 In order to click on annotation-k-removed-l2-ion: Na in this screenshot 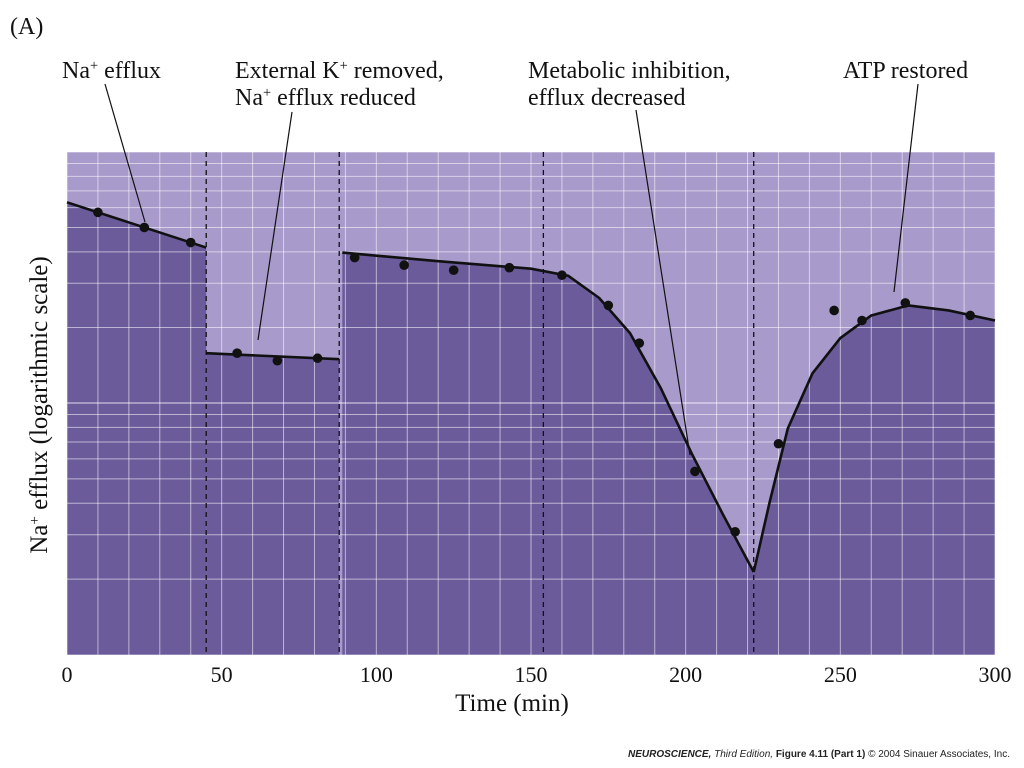, I will do `click(249, 98)`.